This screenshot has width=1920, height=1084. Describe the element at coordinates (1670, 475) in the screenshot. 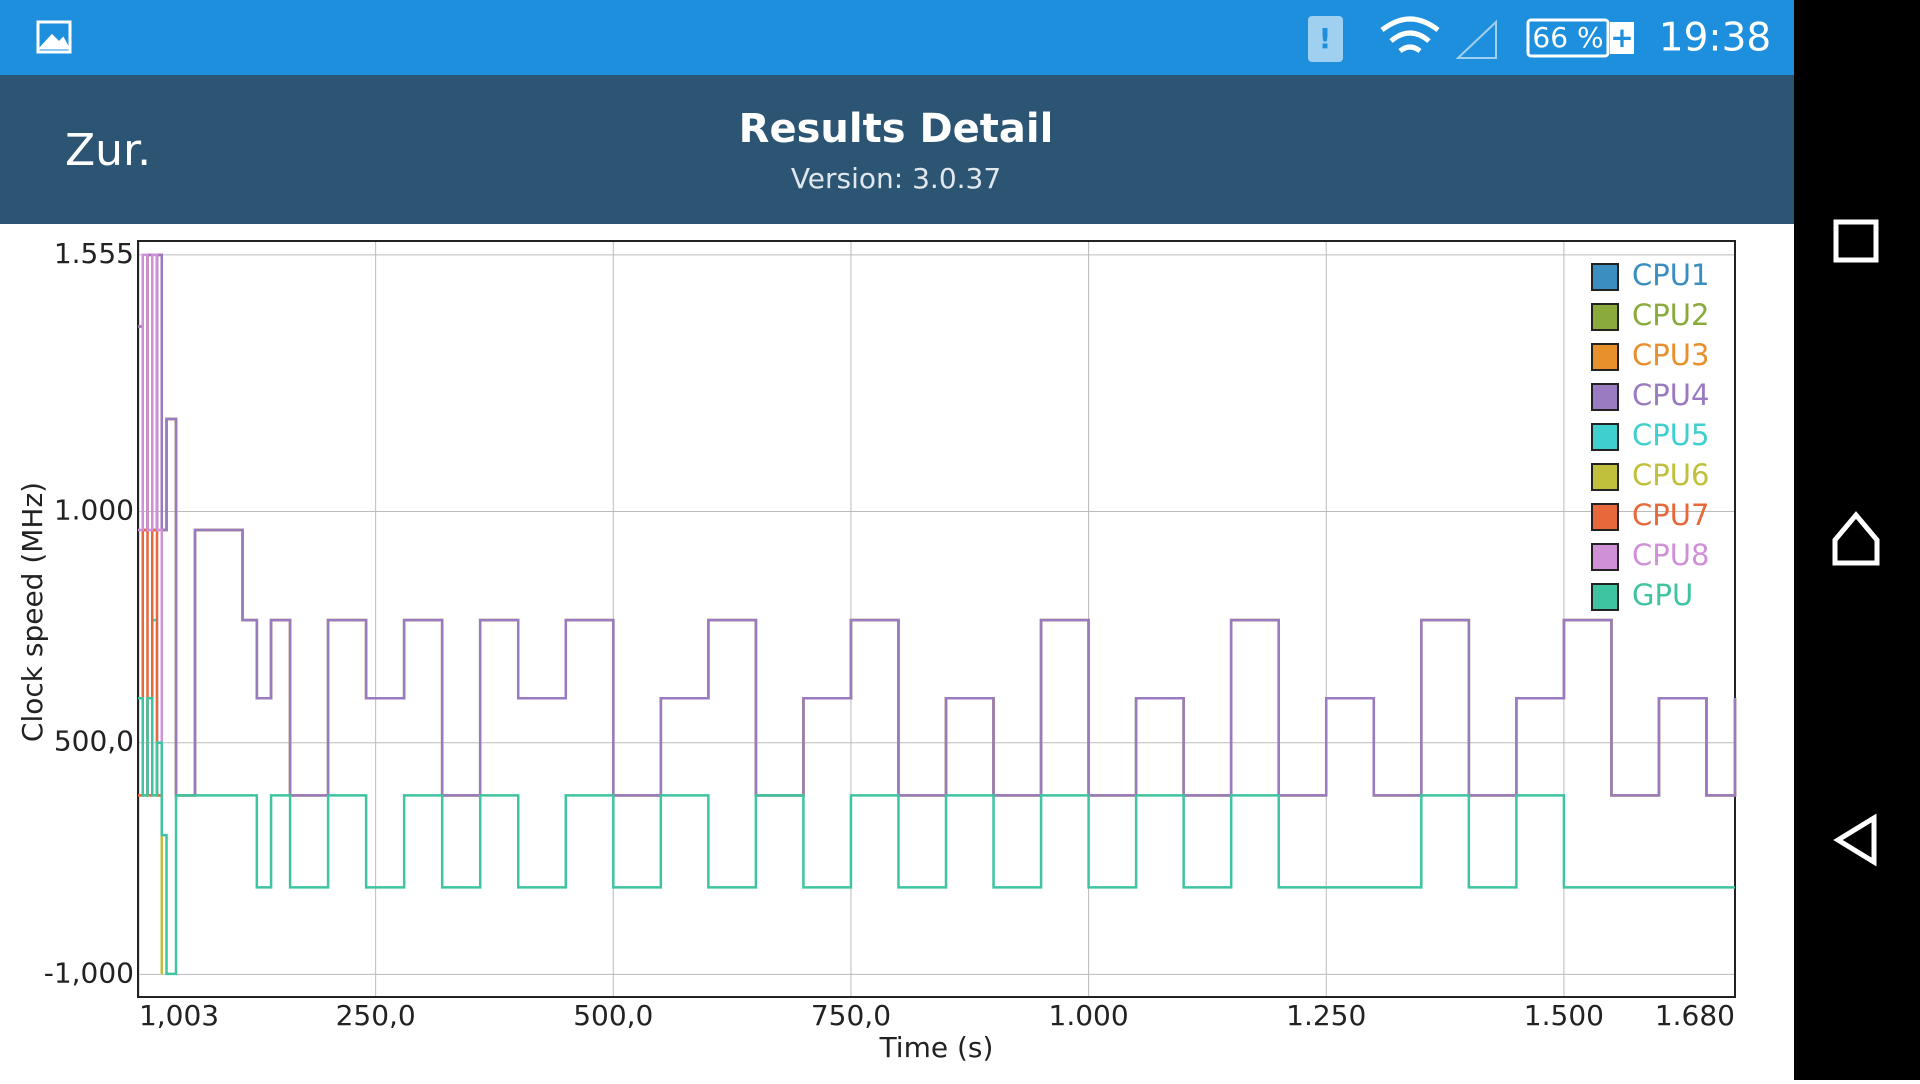

I see `legend-label: CPU6` at that location.